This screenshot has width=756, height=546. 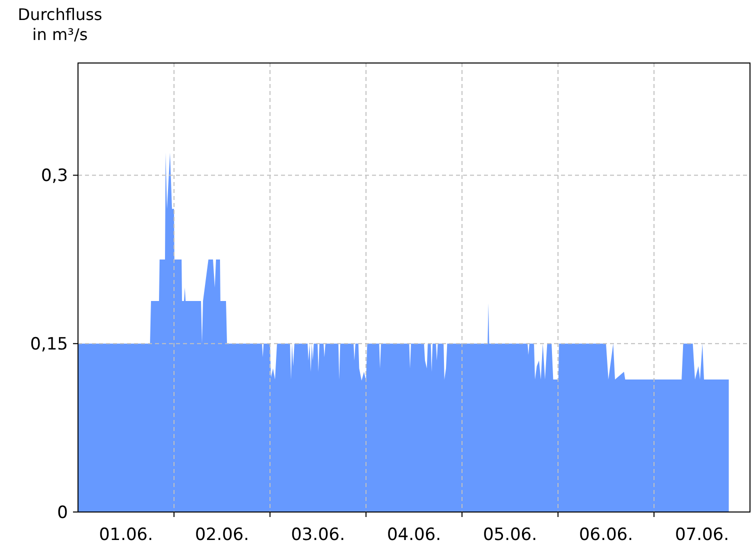 What do you see at coordinates (414, 535) in the screenshot?
I see `x-tick-label: 04.06.` at bounding box center [414, 535].